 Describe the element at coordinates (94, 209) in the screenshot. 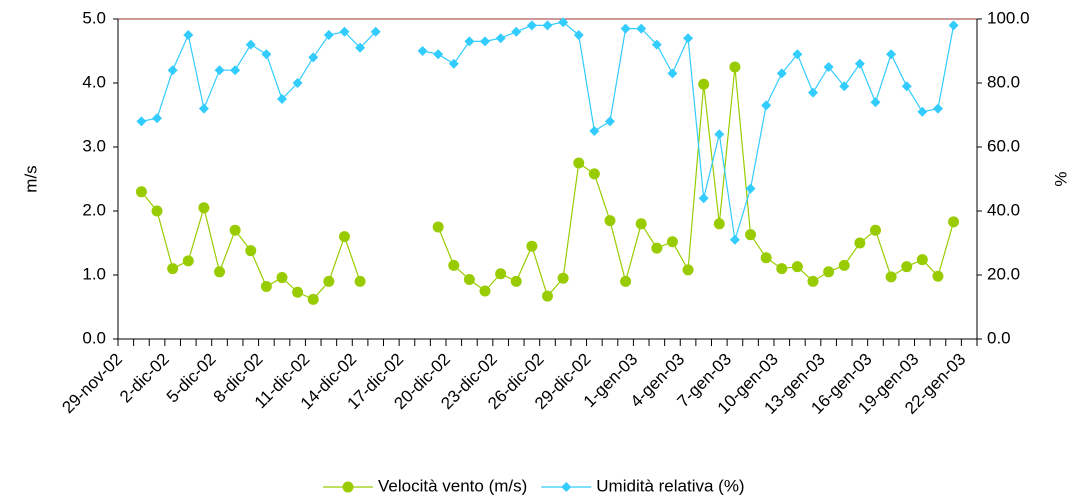

I see `y-tick-label: 2.0` at that location.